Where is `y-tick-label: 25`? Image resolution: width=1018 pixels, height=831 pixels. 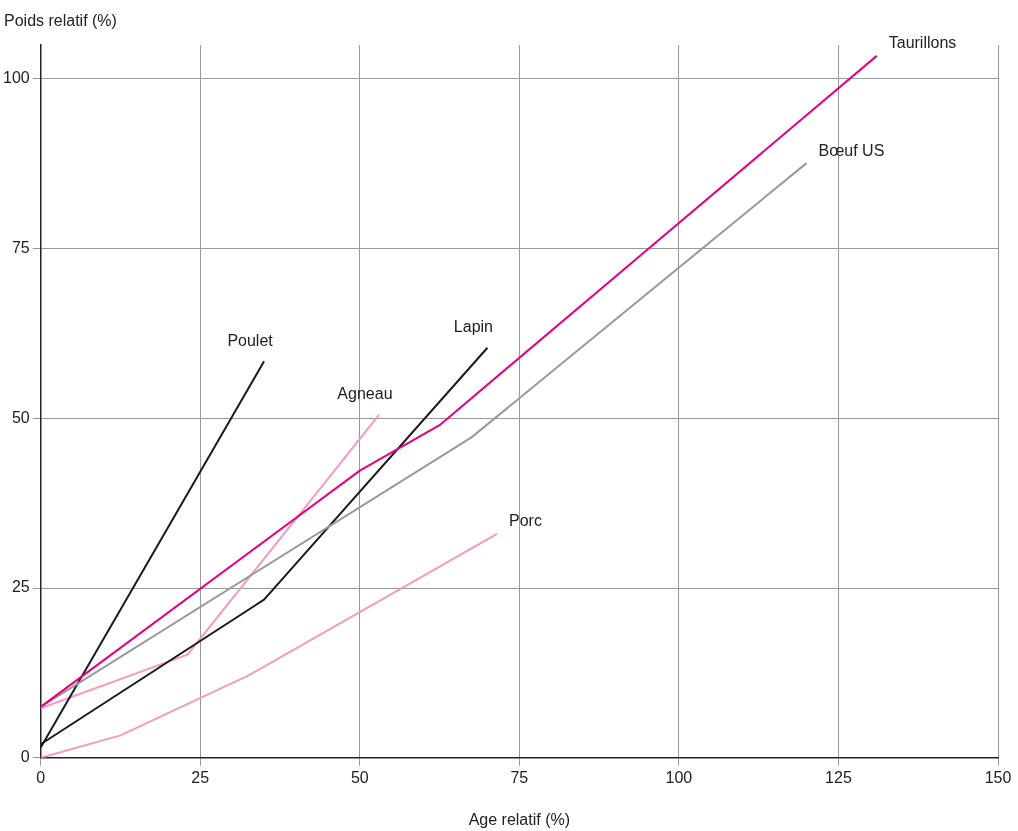 y-tick-label: 25 is located at coordinates (20, 587).